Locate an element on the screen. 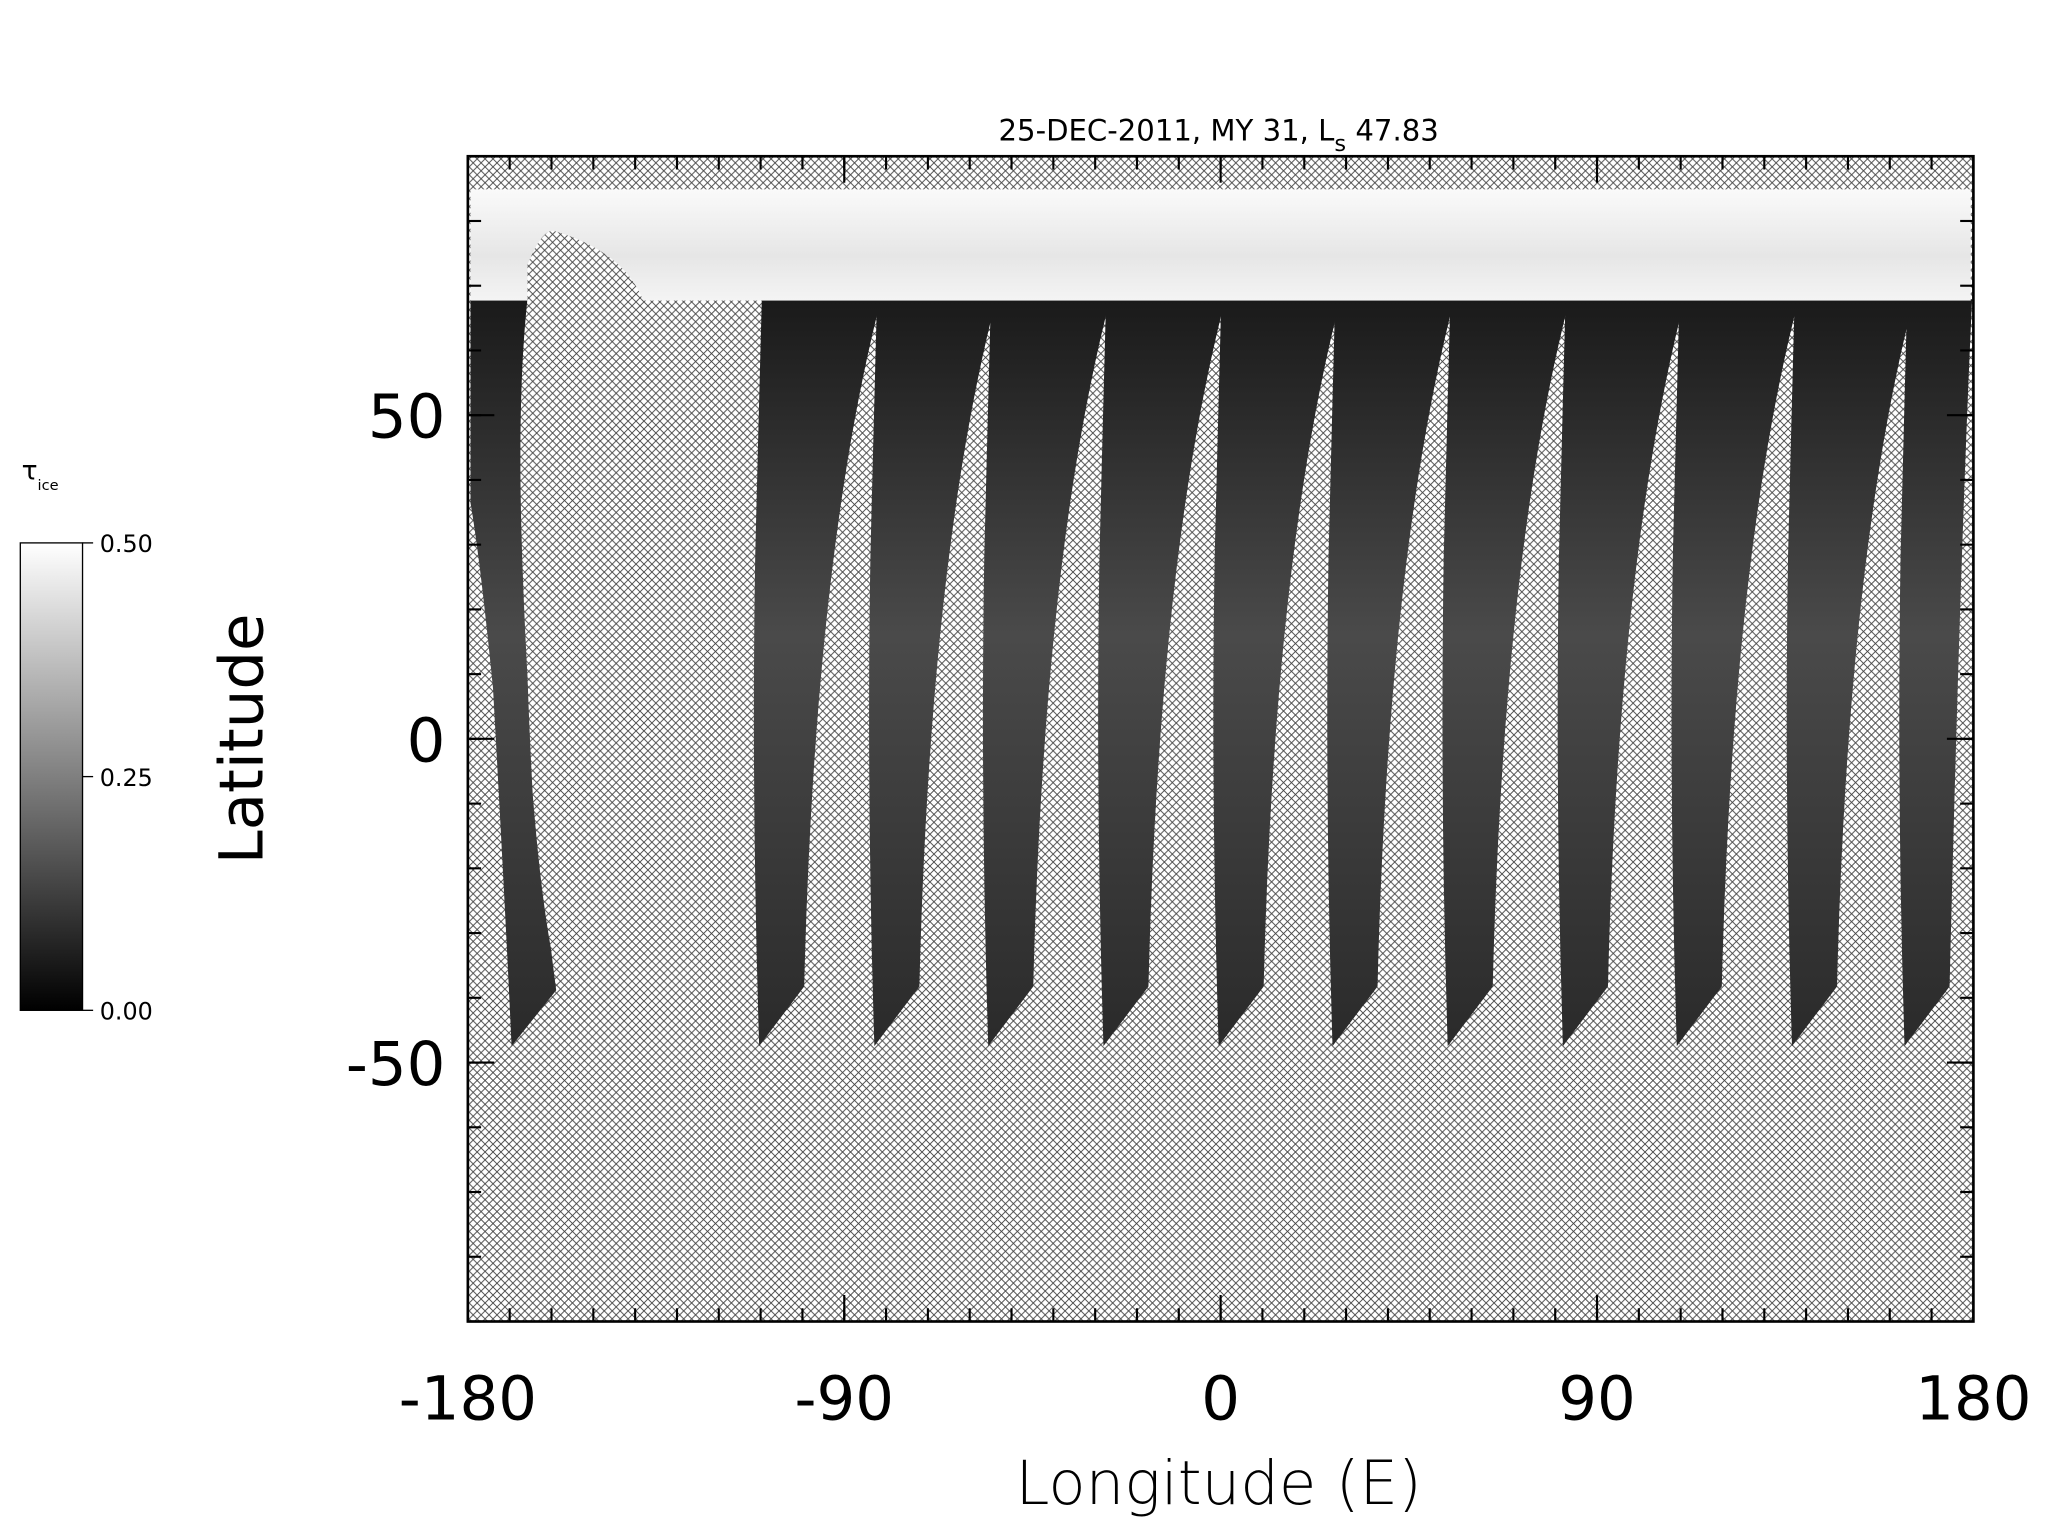  title-subscript: s is located at coordinates (1340, 144).